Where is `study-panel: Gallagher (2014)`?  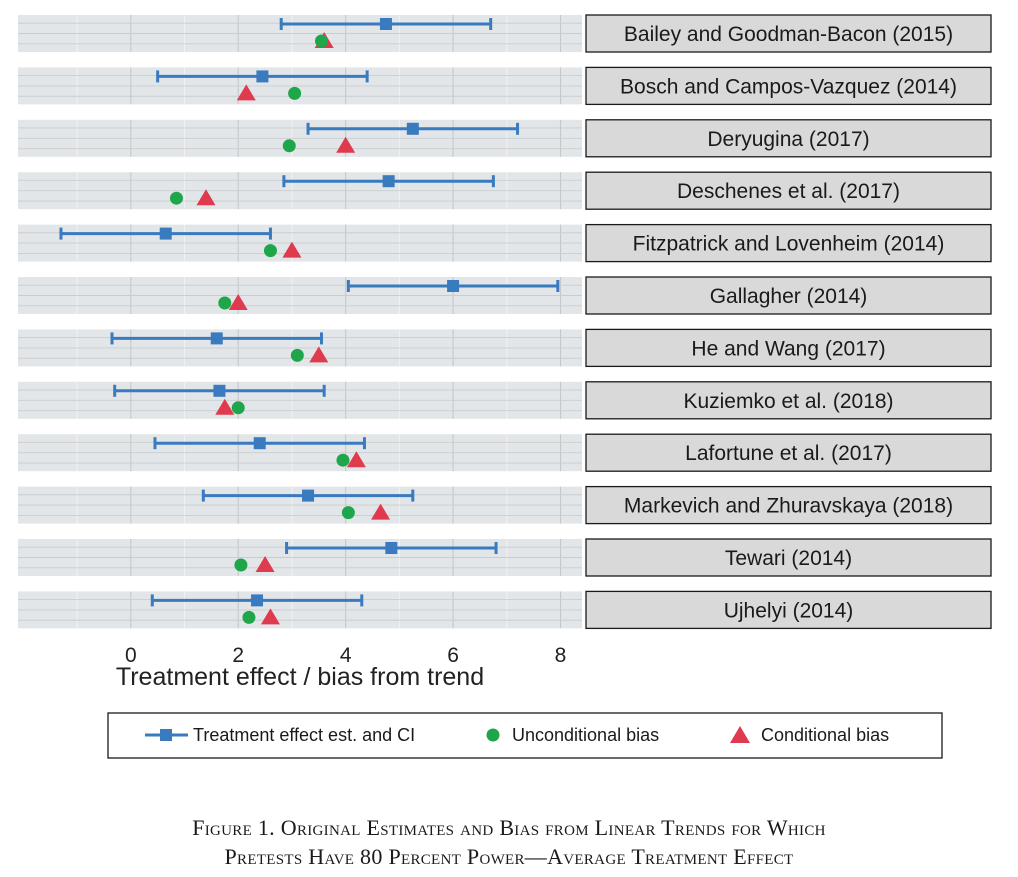
study-panel: Gallagher (2014) is located at coordinates (505, 295).